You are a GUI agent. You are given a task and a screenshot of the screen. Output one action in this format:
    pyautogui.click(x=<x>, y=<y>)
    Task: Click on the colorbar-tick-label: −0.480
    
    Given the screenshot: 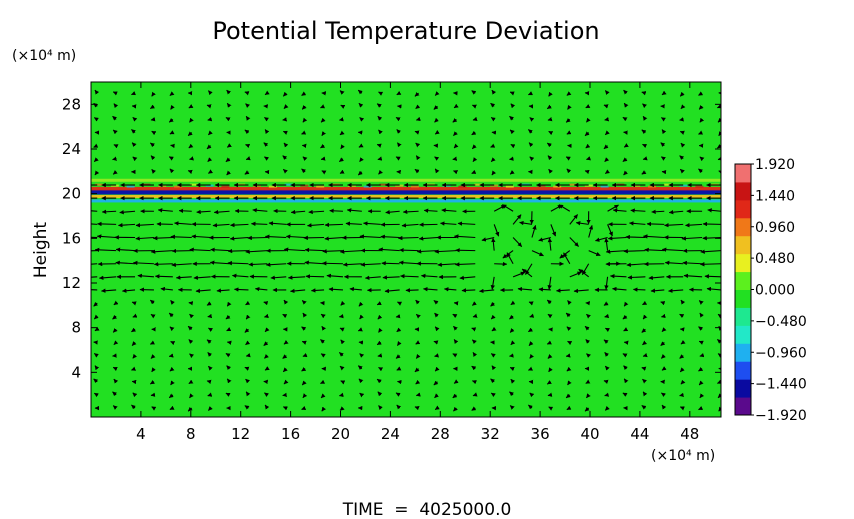 What is the action you would take?
    pyautogui.click(x=781, y=322)
    